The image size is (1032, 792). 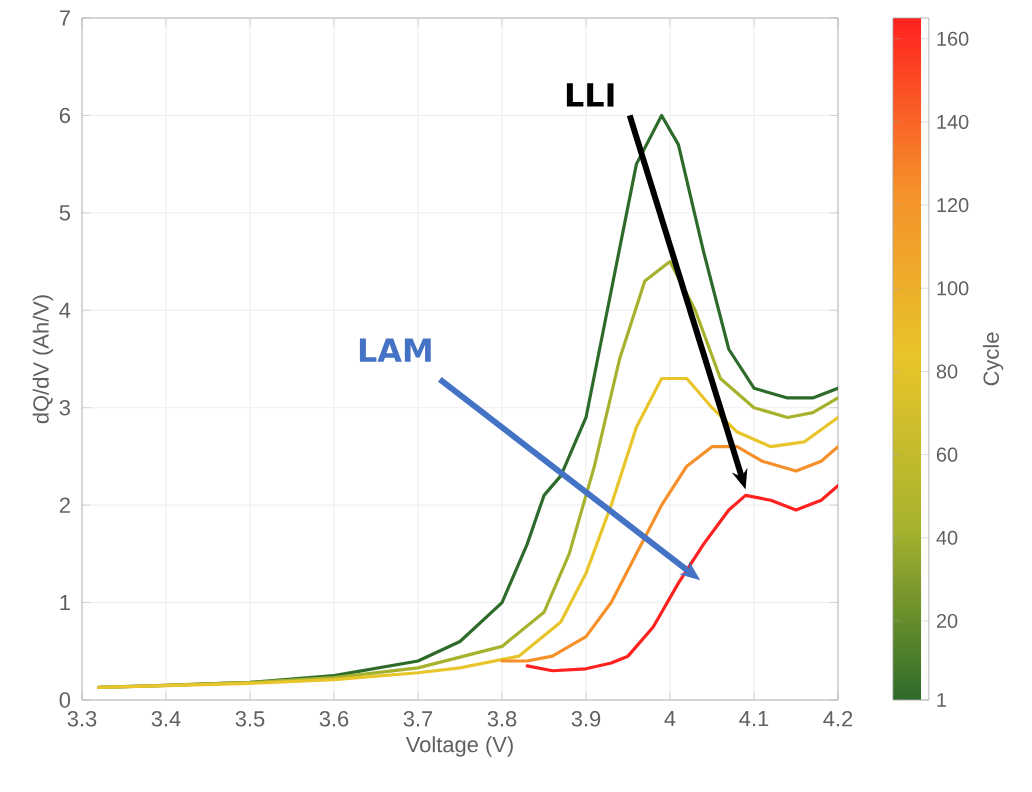 I want to click on x-axis-title: Voltage (V), so click(x=459, y=746).